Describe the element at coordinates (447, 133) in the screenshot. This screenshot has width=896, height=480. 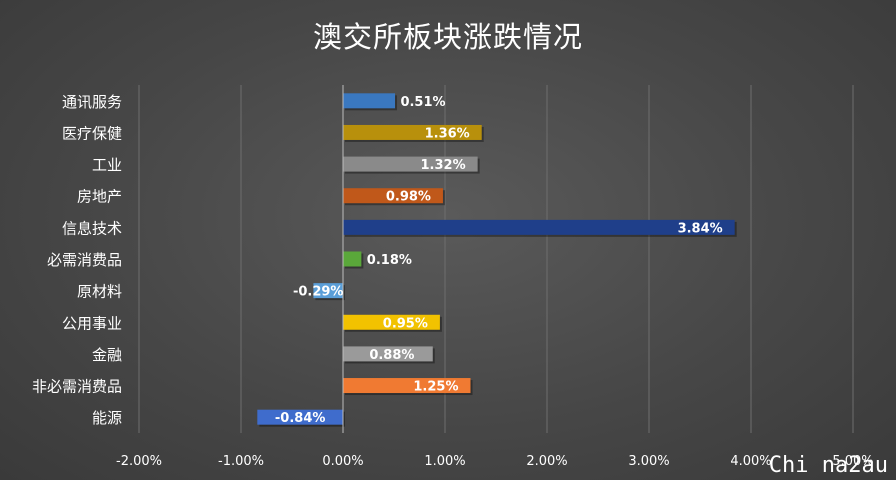
I see `data-label: 1.36%` at that location.